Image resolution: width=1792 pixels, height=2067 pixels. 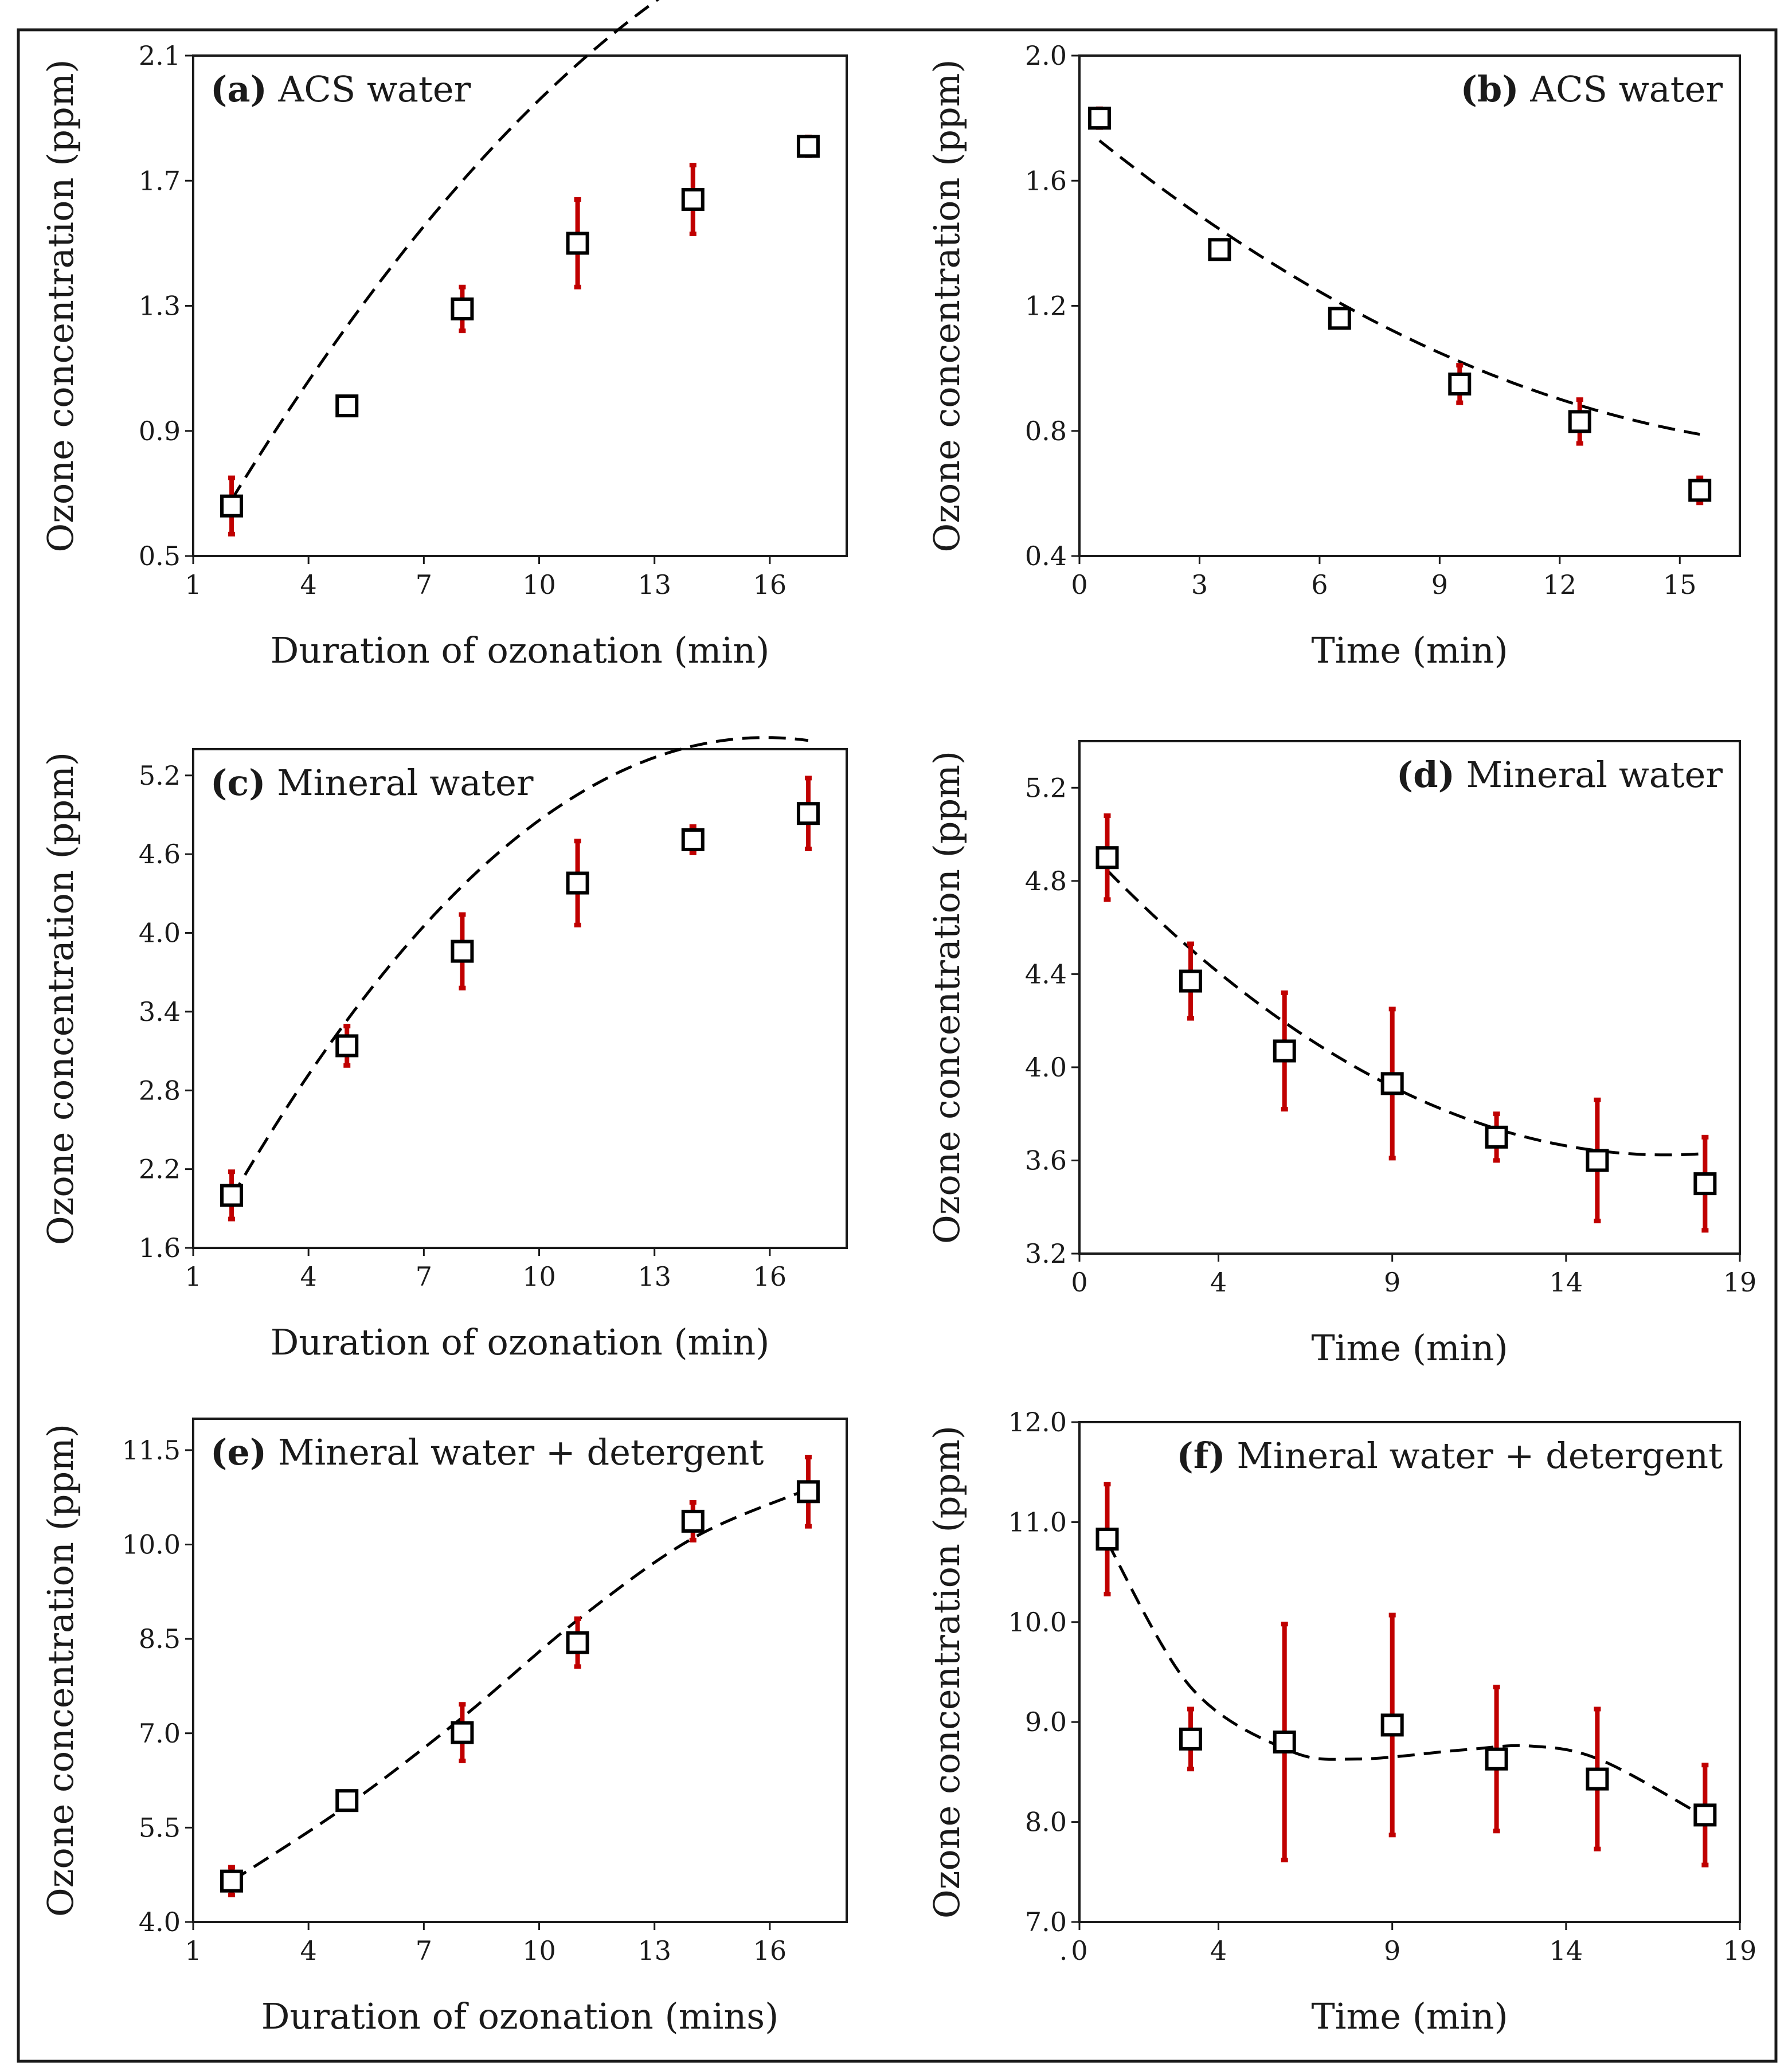 What do you see at coordinates (424, 585) in the screenshot?
I see `x-tick-label: 7` at bounding box center [424, 585].